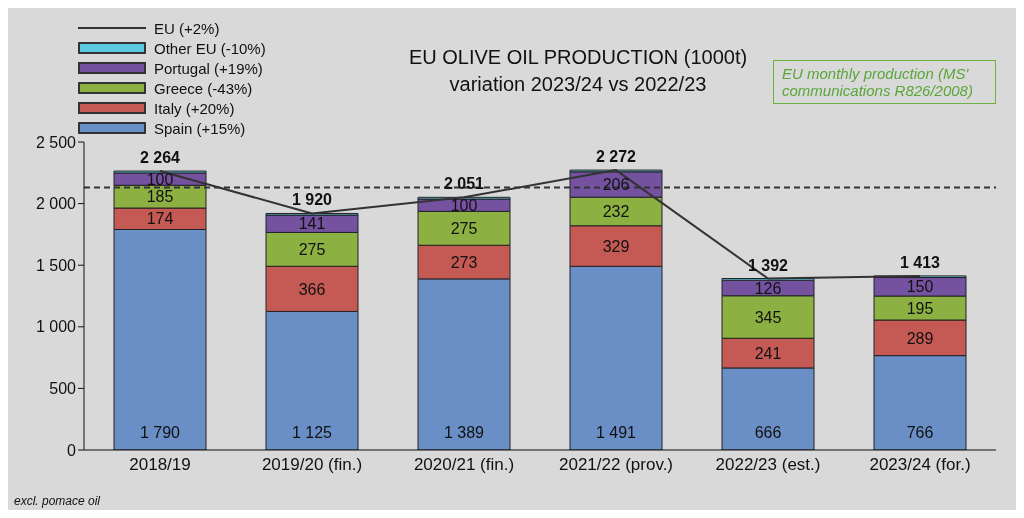 This screenshot has width=1024, height=518. Describe the element at coordinates (312, 465) in the screenshot. I see `x-tick-label: 2019/20 (fin.)` at that location.